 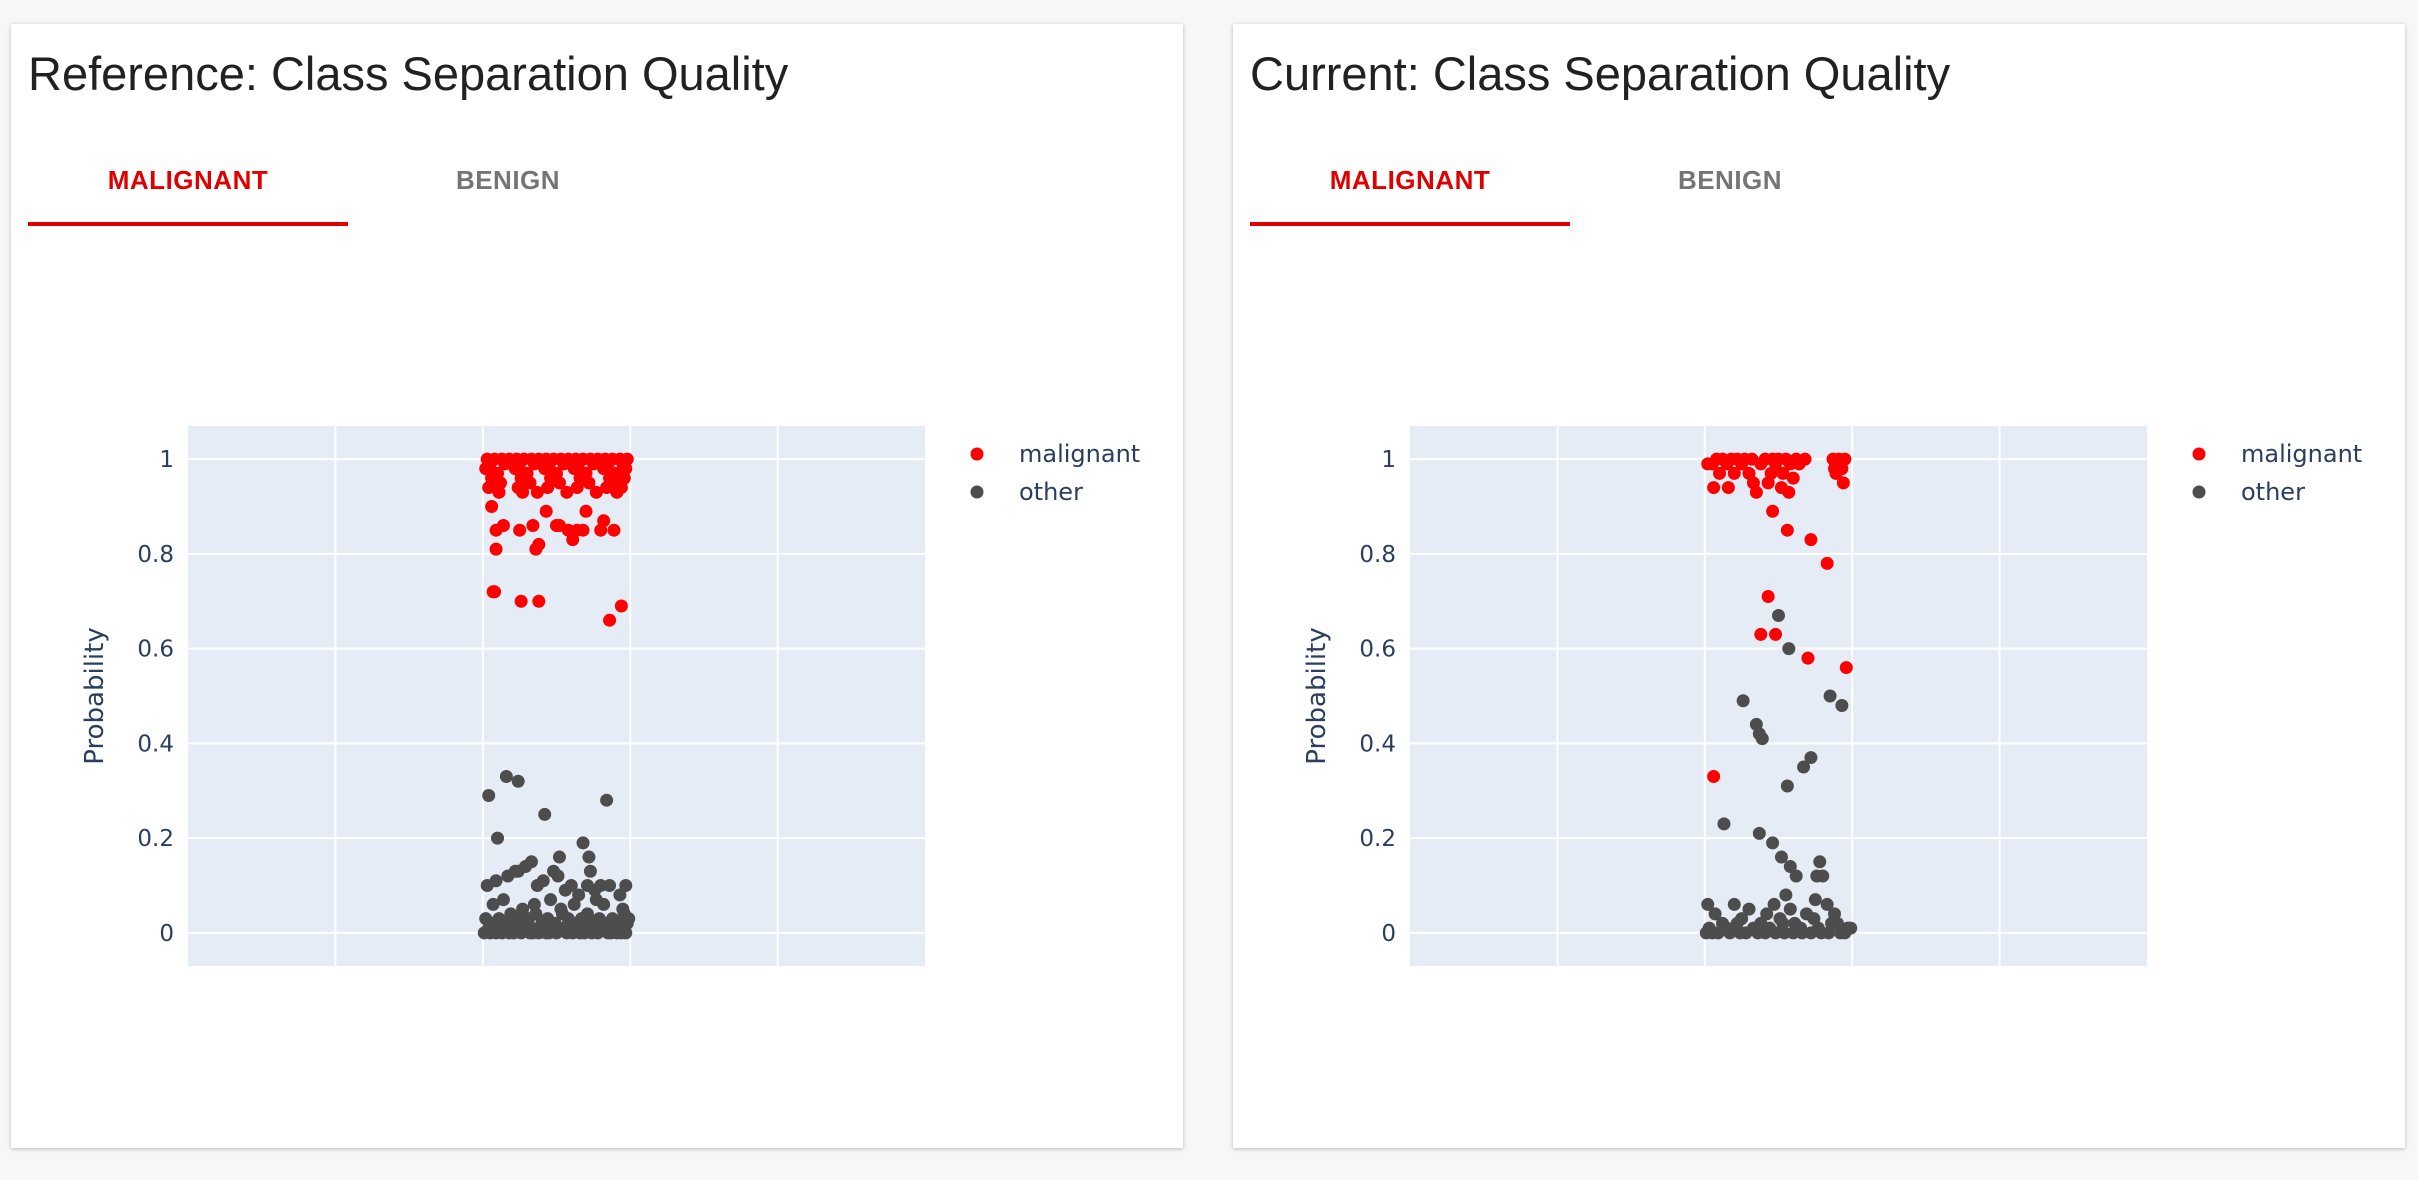 What do you see at coordinates (1051, 492) in the screenshot?
I see `legend-label-other: other` at bounding box center [1051, 492].